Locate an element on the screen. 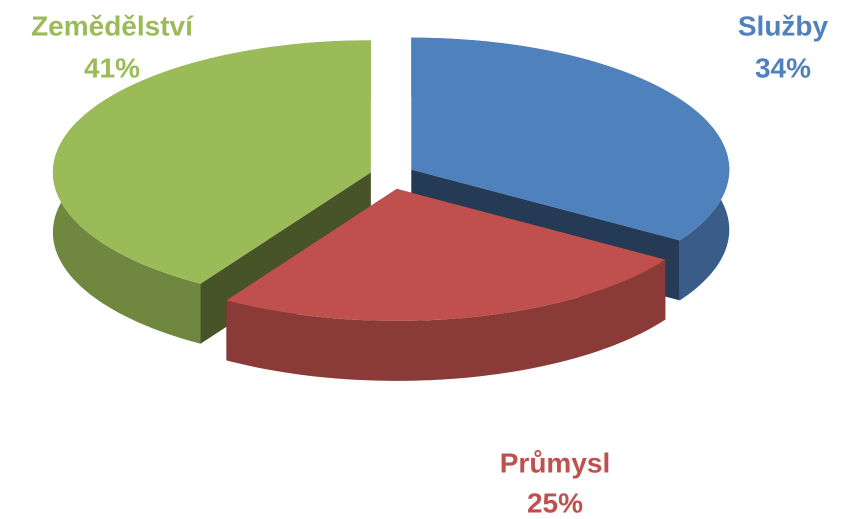  category-label: Průmysl is located at coordinates (555, 462).